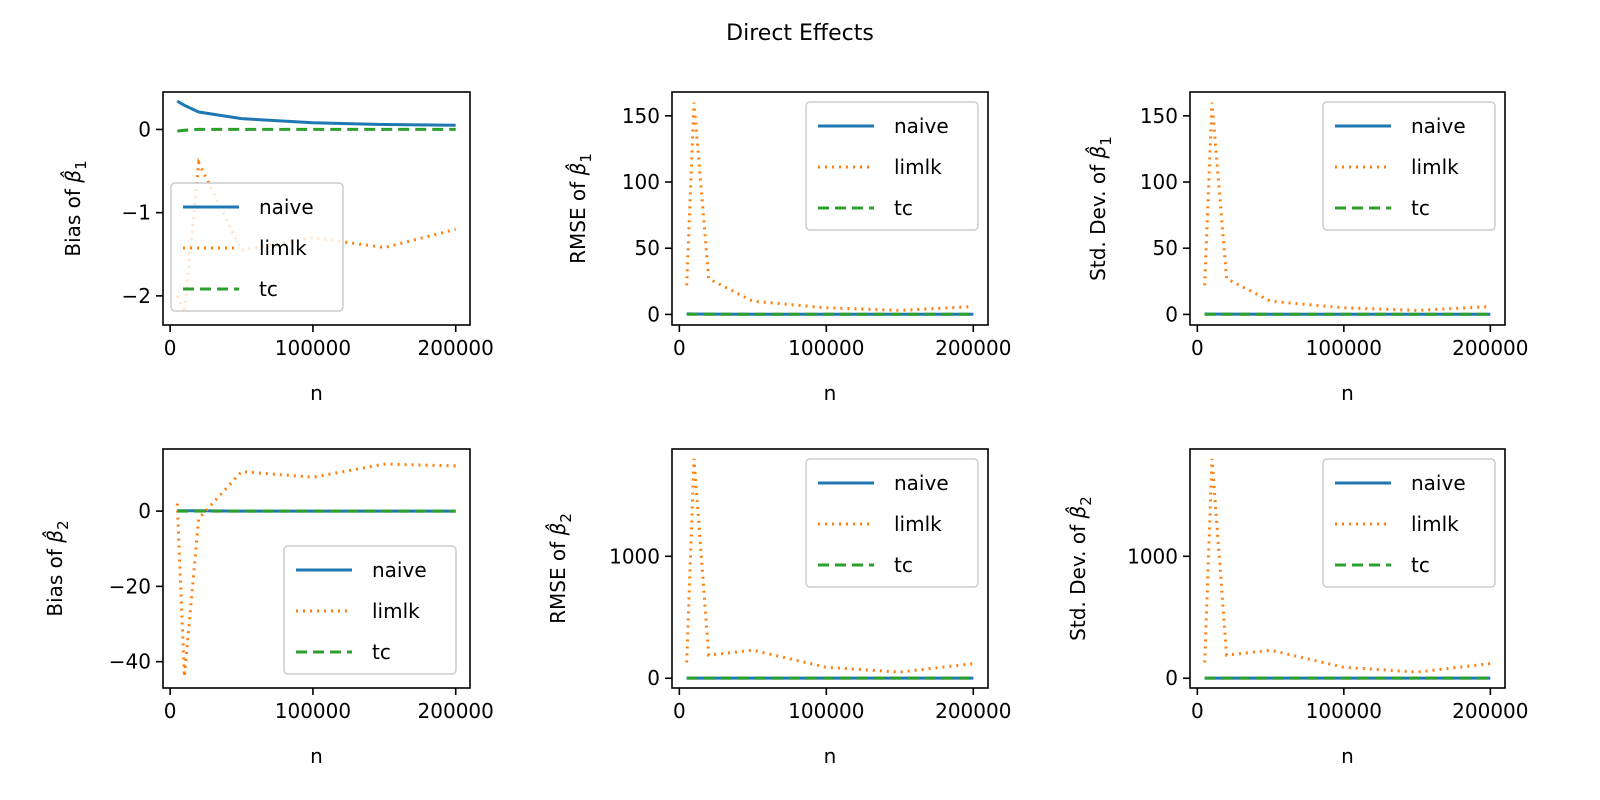 The width and height of the screenshot is (1600, 800). Describe the element at coordinates (316, 113) in the screenshot. I see `series-line-naive` at that location.